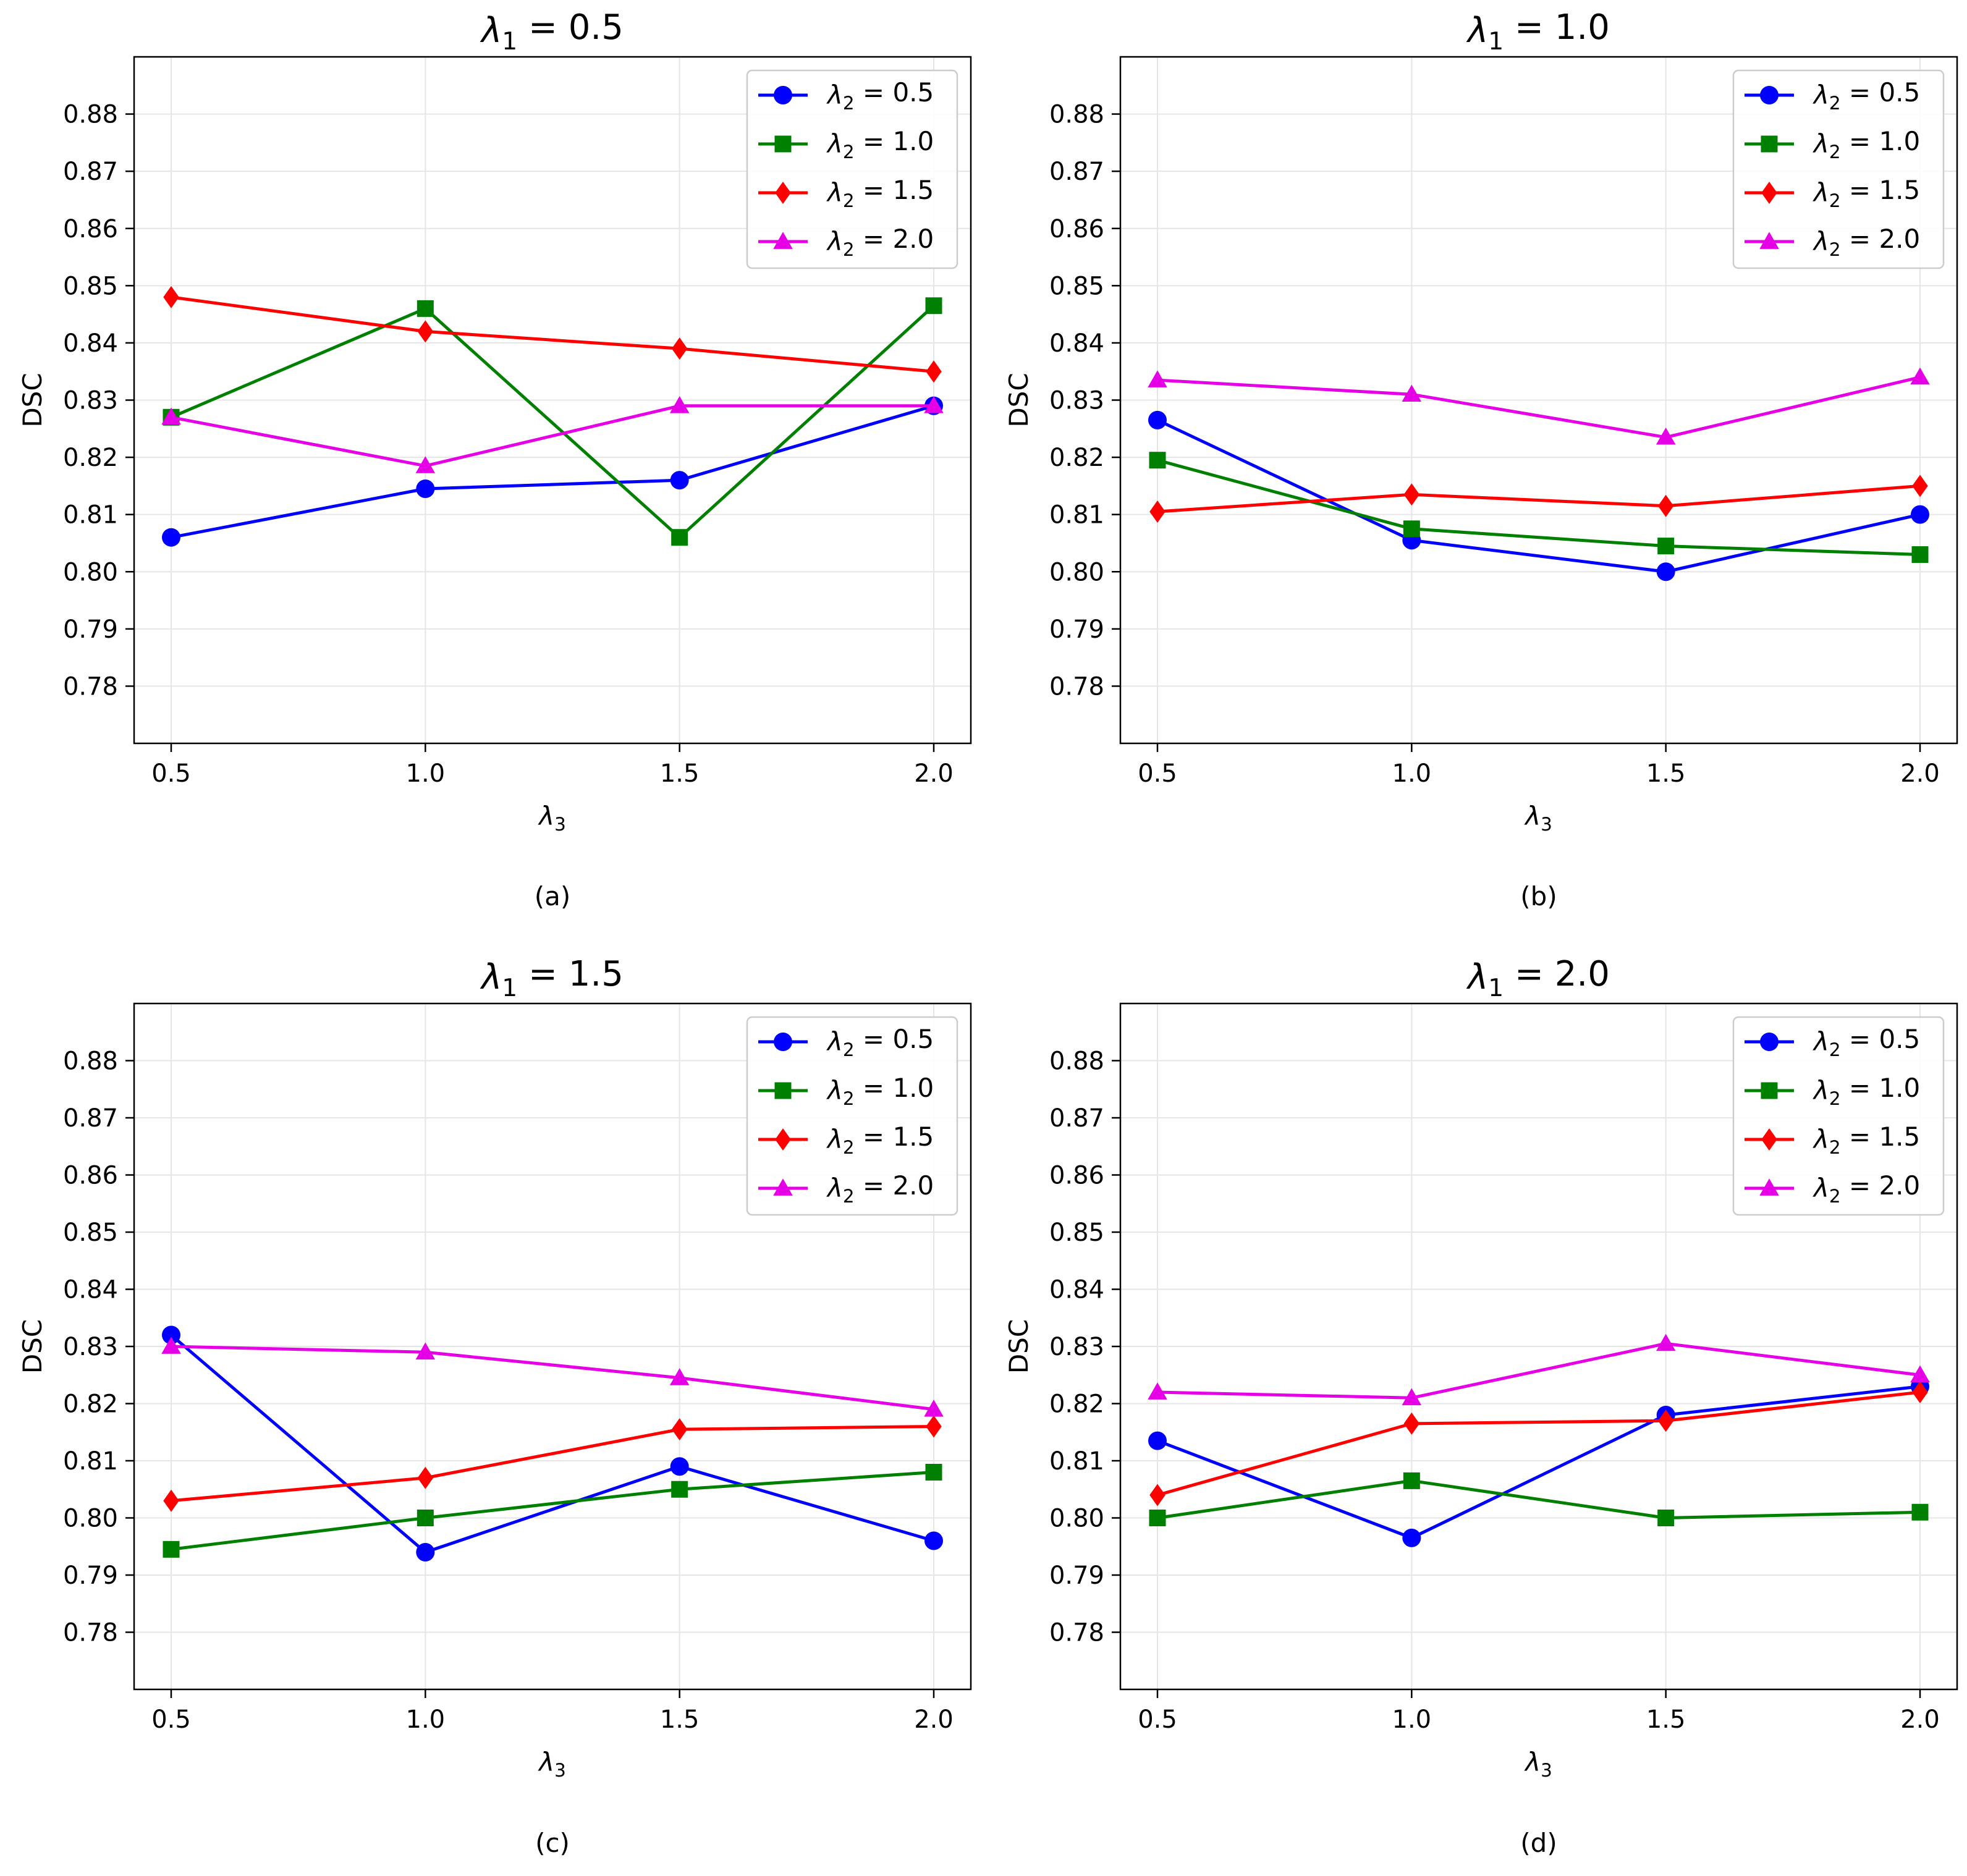  What do you see at coordinates (1539, 1843) in the screenshot?
I see `panel-caption: (d)` at bounding box center [1539, 1843].